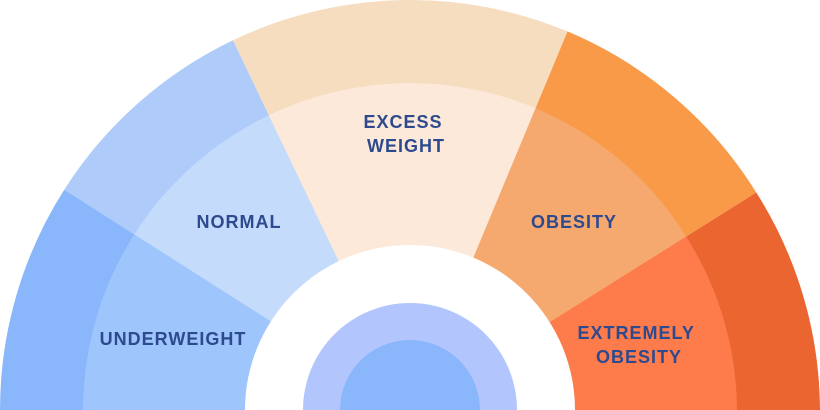  Describe the element at coordinates (405, 134) in the screenshot. I see `label-excess-weight: EXCESS WEIGHT` at that location.